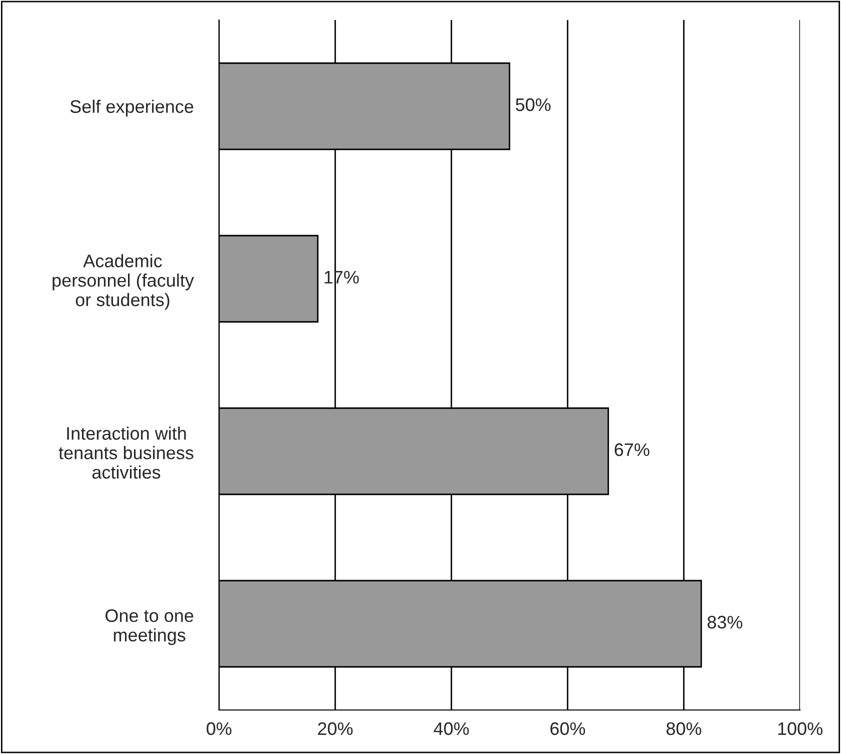  What do you see at coordinates (533, 105) in the screenshot?
I see `data-label: 50%` at bounding box center [533, 105].